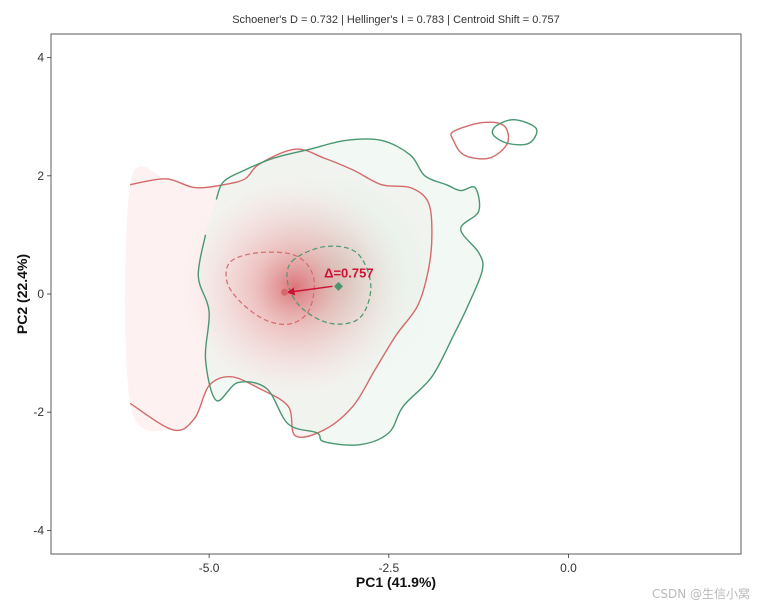 This screenshot has width=758, height=606. What do you see at coordinates (309, 290) in the screenshot?
I see `centroid-shift-arrow` at bounding box center [309, 290].